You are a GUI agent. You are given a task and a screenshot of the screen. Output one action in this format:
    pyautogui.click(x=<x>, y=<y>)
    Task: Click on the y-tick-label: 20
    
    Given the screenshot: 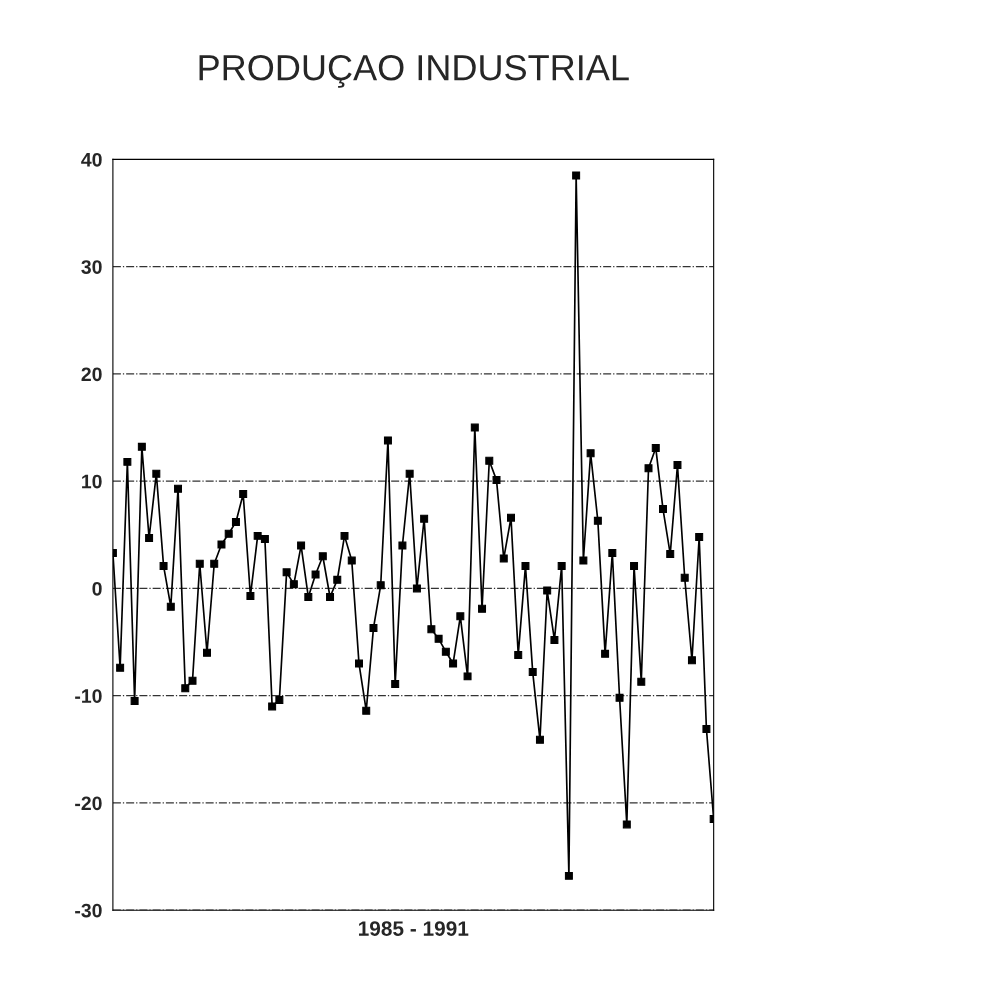 What is the action you would take?
    pyautogui.click(x=91, y=374)
    